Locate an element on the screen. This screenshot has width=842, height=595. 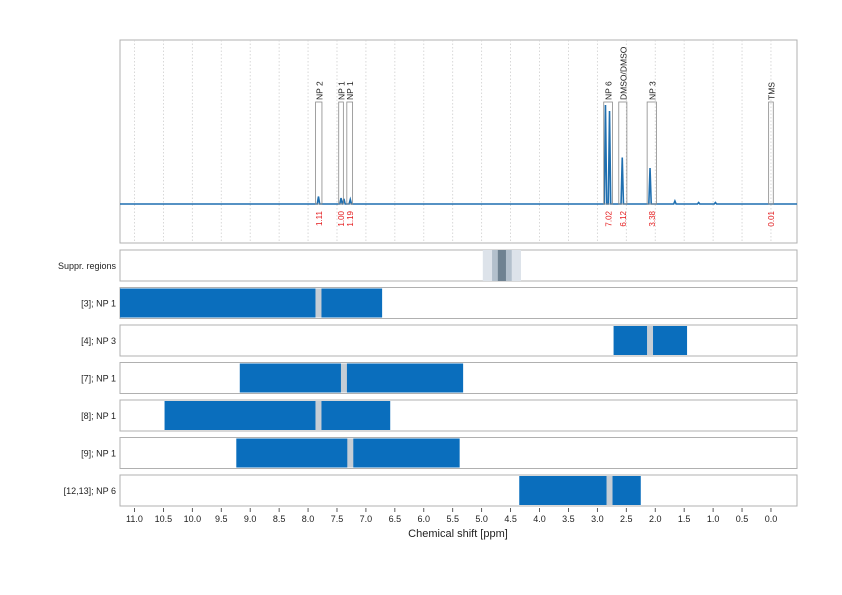
x-tick-label: 9.5 is located at coordinates (221, 519).